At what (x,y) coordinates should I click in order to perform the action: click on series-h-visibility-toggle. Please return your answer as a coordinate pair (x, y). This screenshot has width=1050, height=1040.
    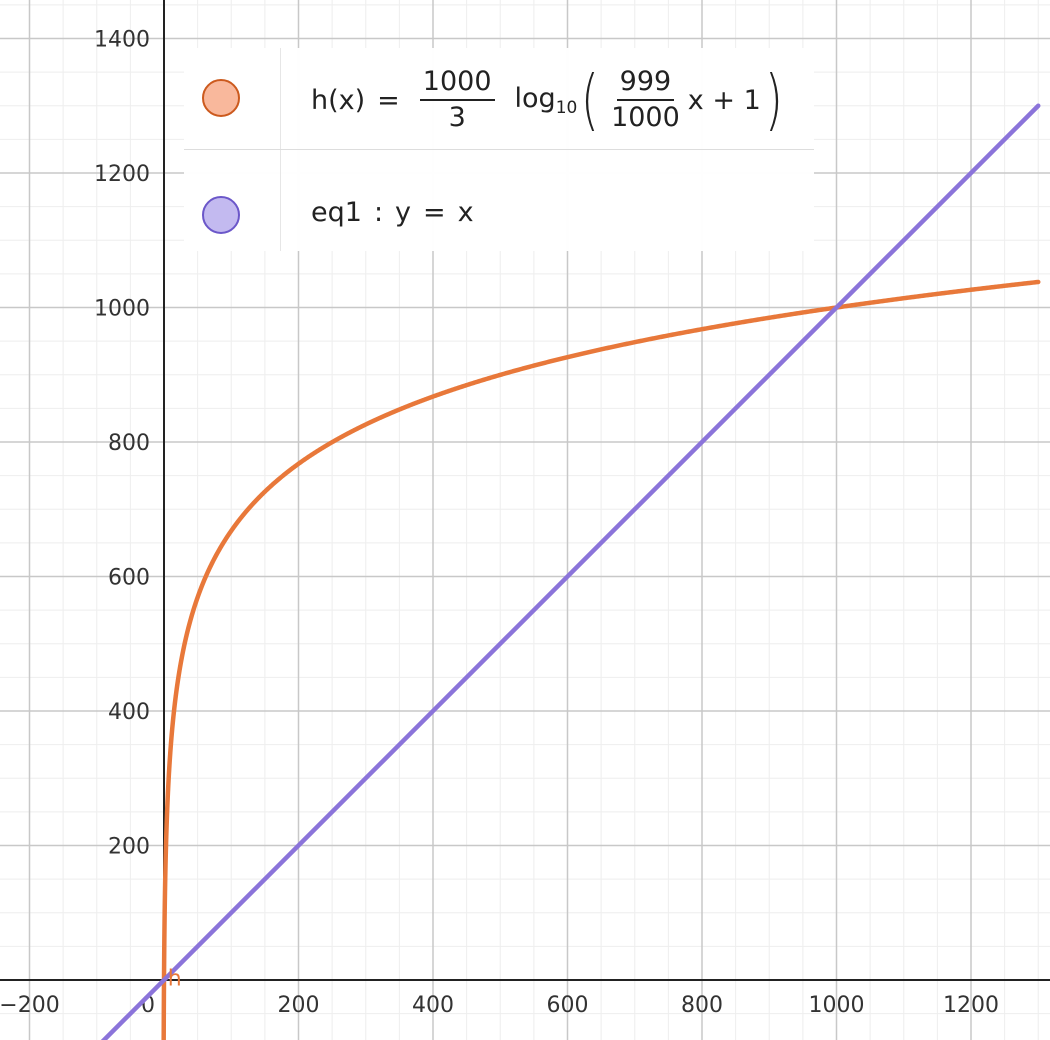
    Looking at the image, I should click on (221, 98).